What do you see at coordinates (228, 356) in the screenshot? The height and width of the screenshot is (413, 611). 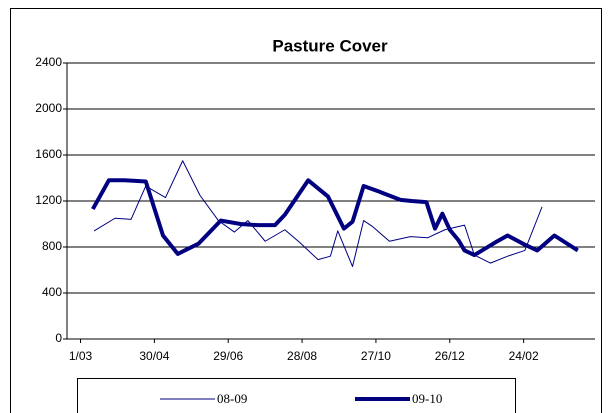 I see `x-tick-label: 29/06` at bounding box center [228, 356].